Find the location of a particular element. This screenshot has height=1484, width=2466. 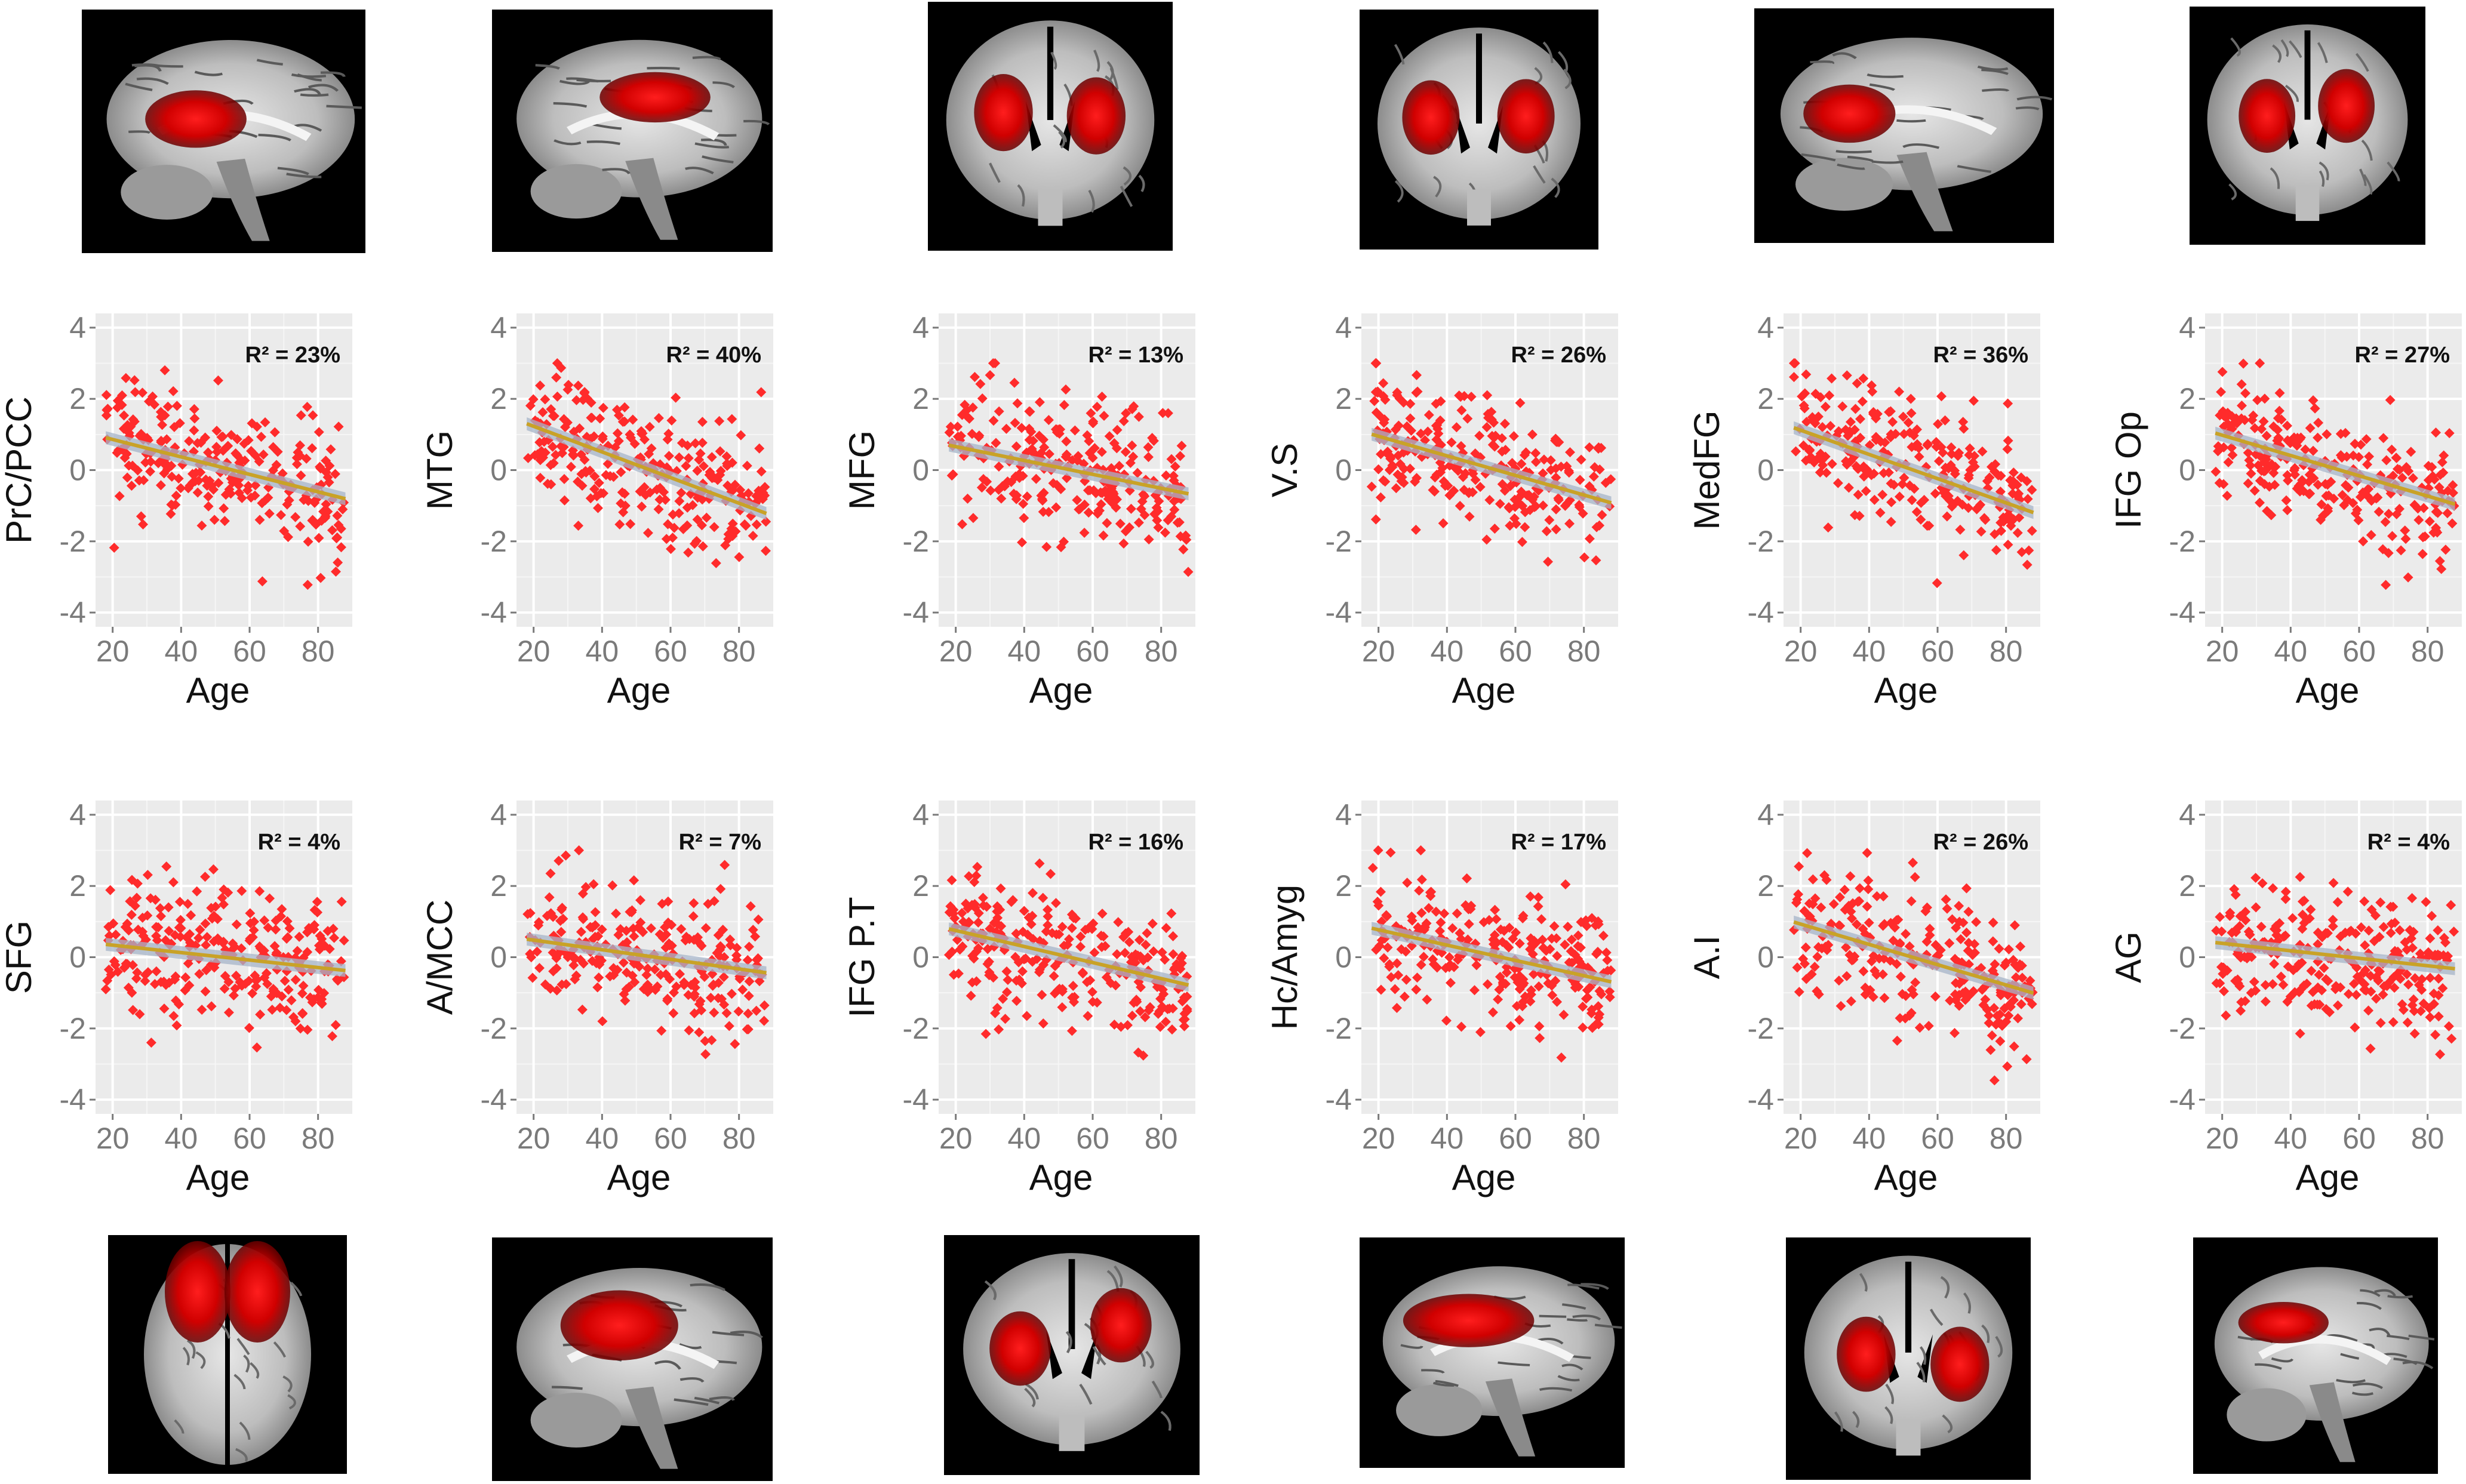

y-tick-label: -4 is located at coordinates (916, 612).